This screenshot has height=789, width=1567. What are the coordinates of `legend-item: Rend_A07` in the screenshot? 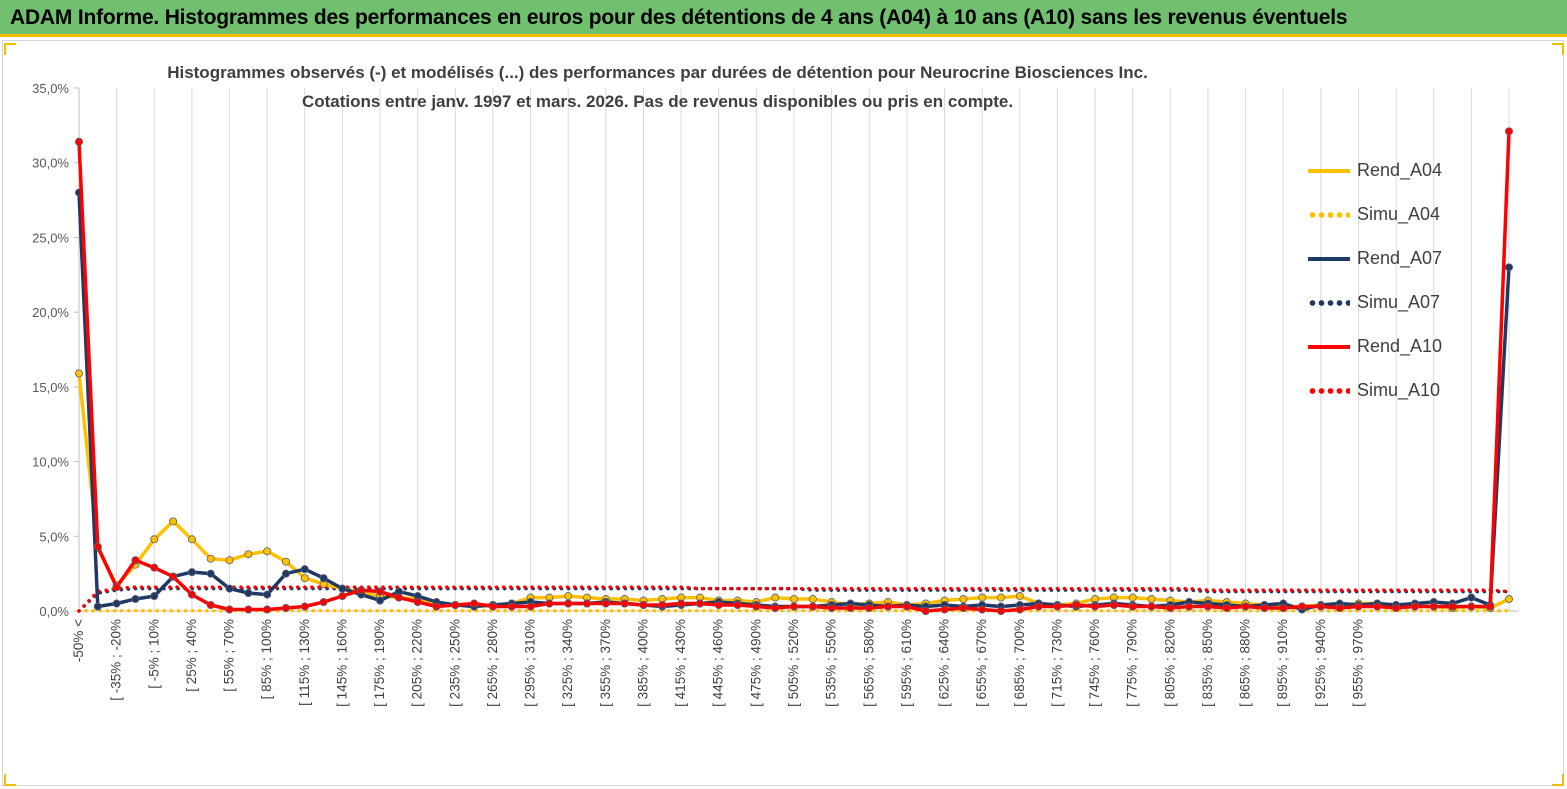 It's located at (1385, 270).